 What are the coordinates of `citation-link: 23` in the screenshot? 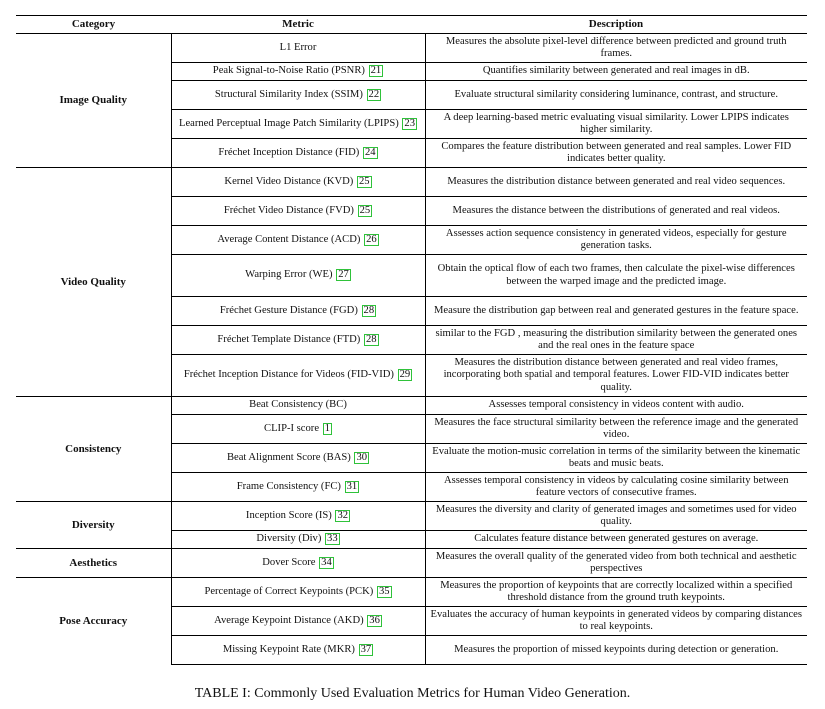 It's located at (409, 123).